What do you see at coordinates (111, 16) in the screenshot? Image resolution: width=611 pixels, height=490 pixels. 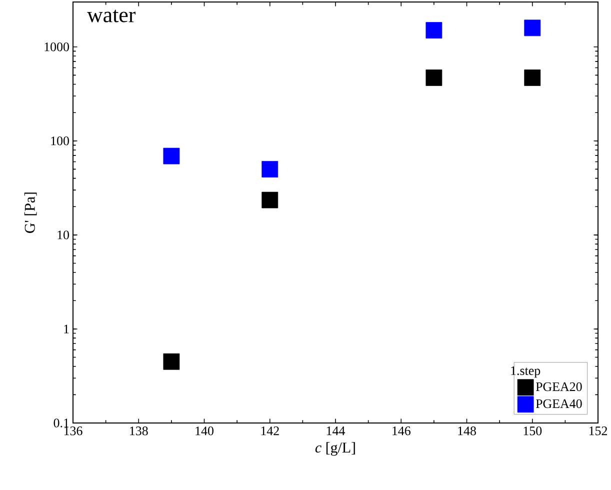 I see `annotation: water` at bounding box center [111, 16].